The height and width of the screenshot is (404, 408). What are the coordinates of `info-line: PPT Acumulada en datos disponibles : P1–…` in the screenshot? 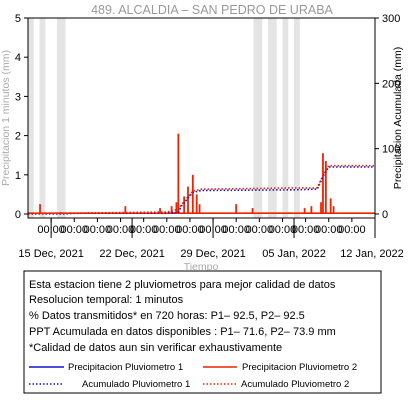 It's located at (182, 332).